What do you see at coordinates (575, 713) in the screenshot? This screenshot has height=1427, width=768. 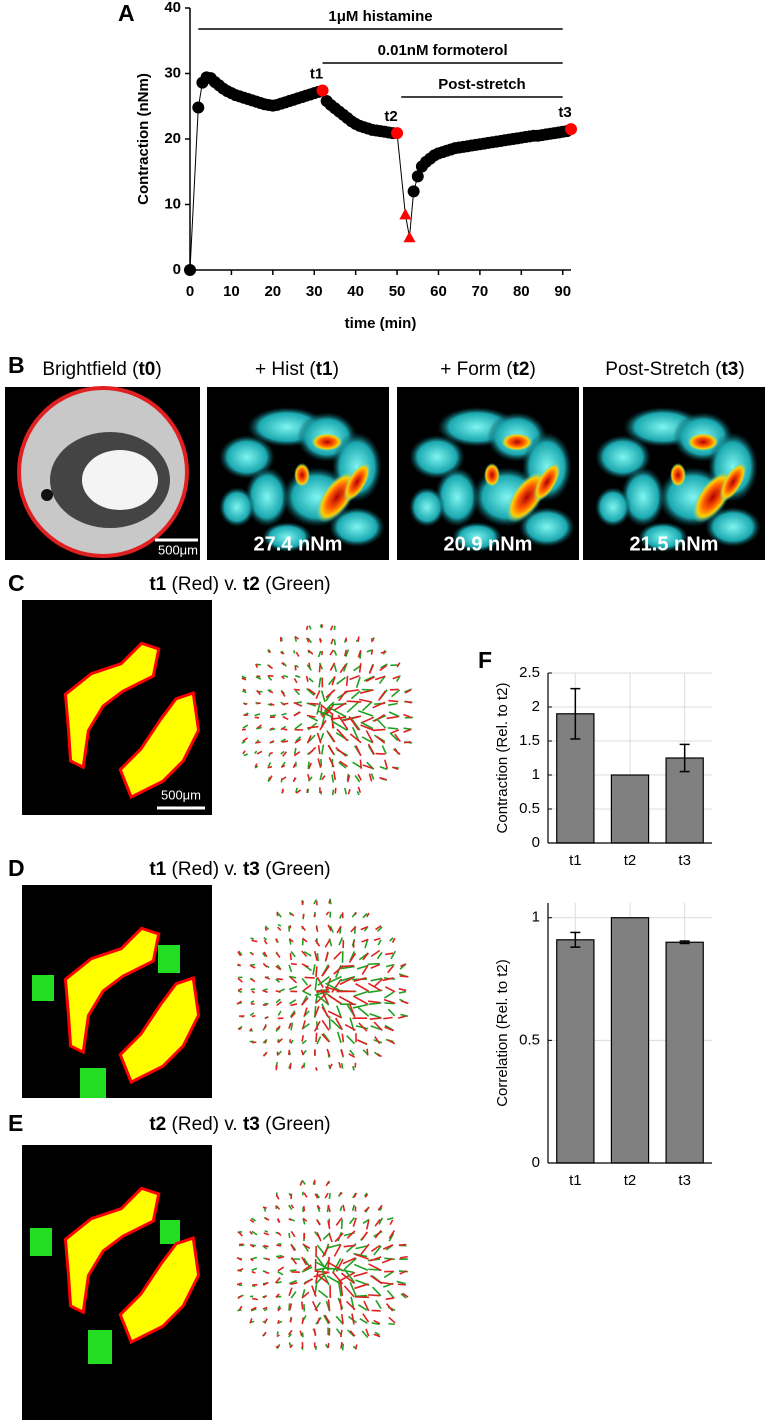 I see `error-bar` at bounding box center [575, 713].